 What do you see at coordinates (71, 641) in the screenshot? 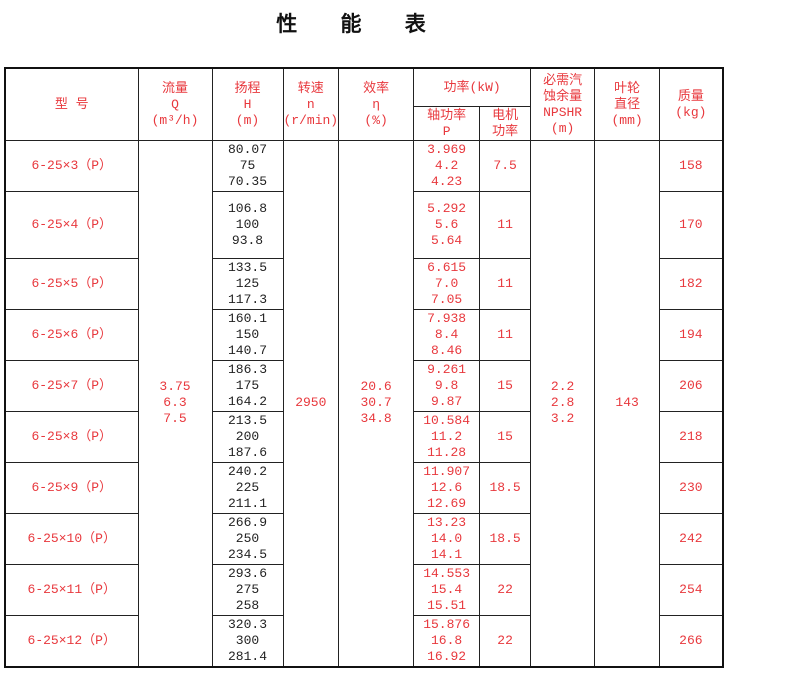
I see `model-cell: 6-25×12（P）` at bounding box center [71, 641].